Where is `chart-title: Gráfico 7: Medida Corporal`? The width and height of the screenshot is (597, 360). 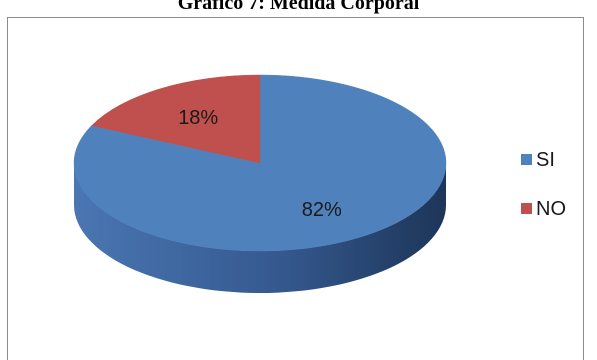 chart-title: Gráfico 7: Medida Corporal is located at coordinates (298, 7).